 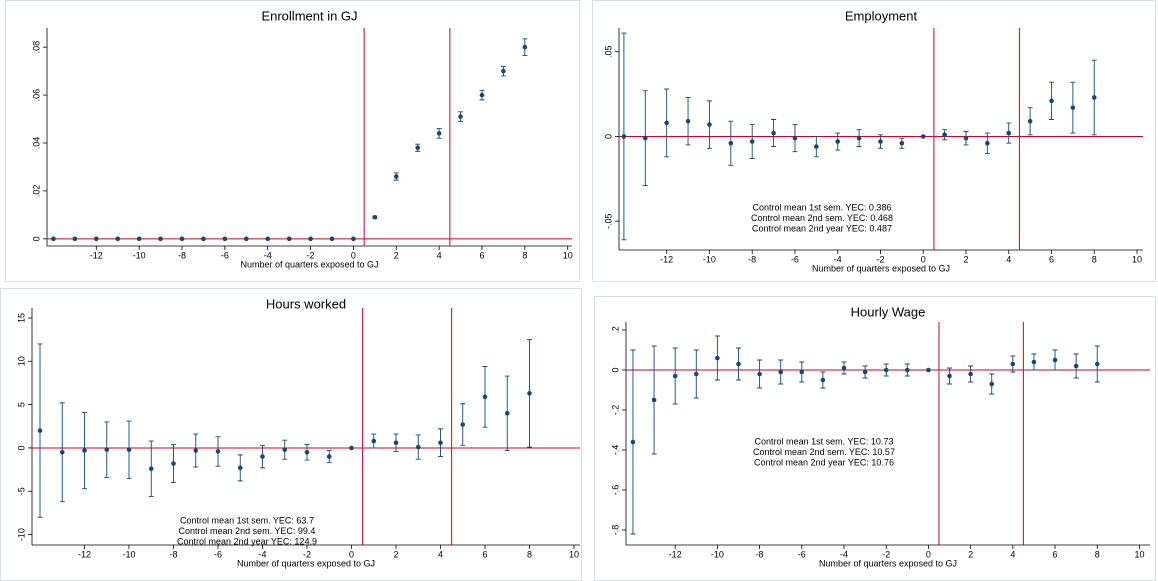 I want to click on y-tick-label: -5, so click(x=21, y=491).